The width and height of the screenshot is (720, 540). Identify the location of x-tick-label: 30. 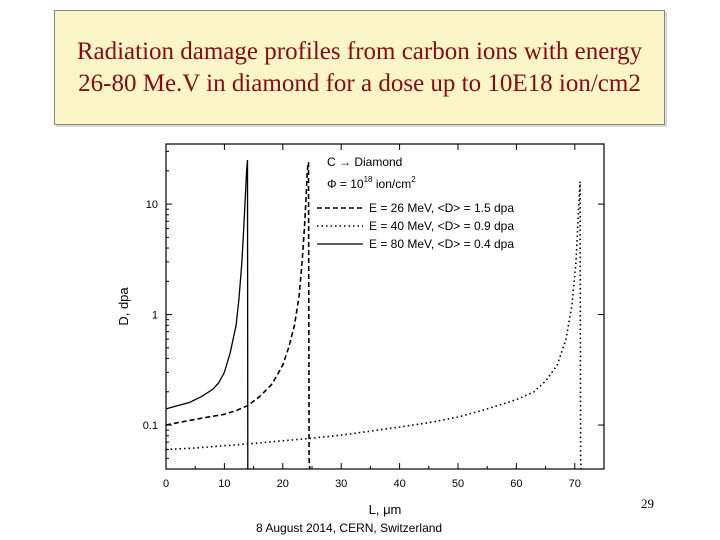
(341, 484).